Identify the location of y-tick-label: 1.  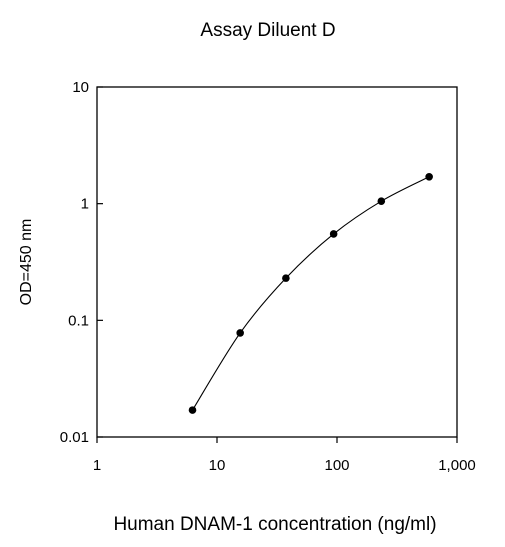
(85, 204).